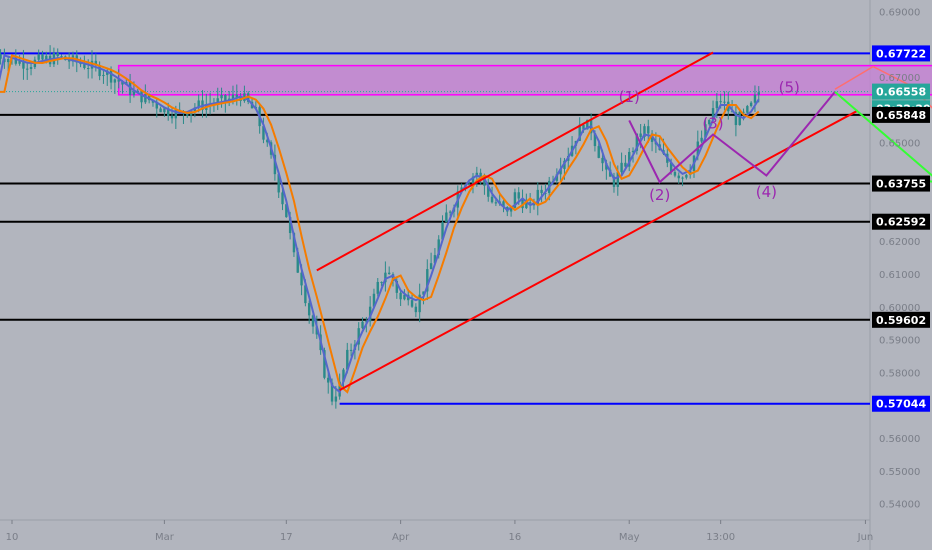  What do you see at coordinates (12, 537) in the screenshot?
I see `time-axis-tick-label: 10` at bounding box center [12, 537].